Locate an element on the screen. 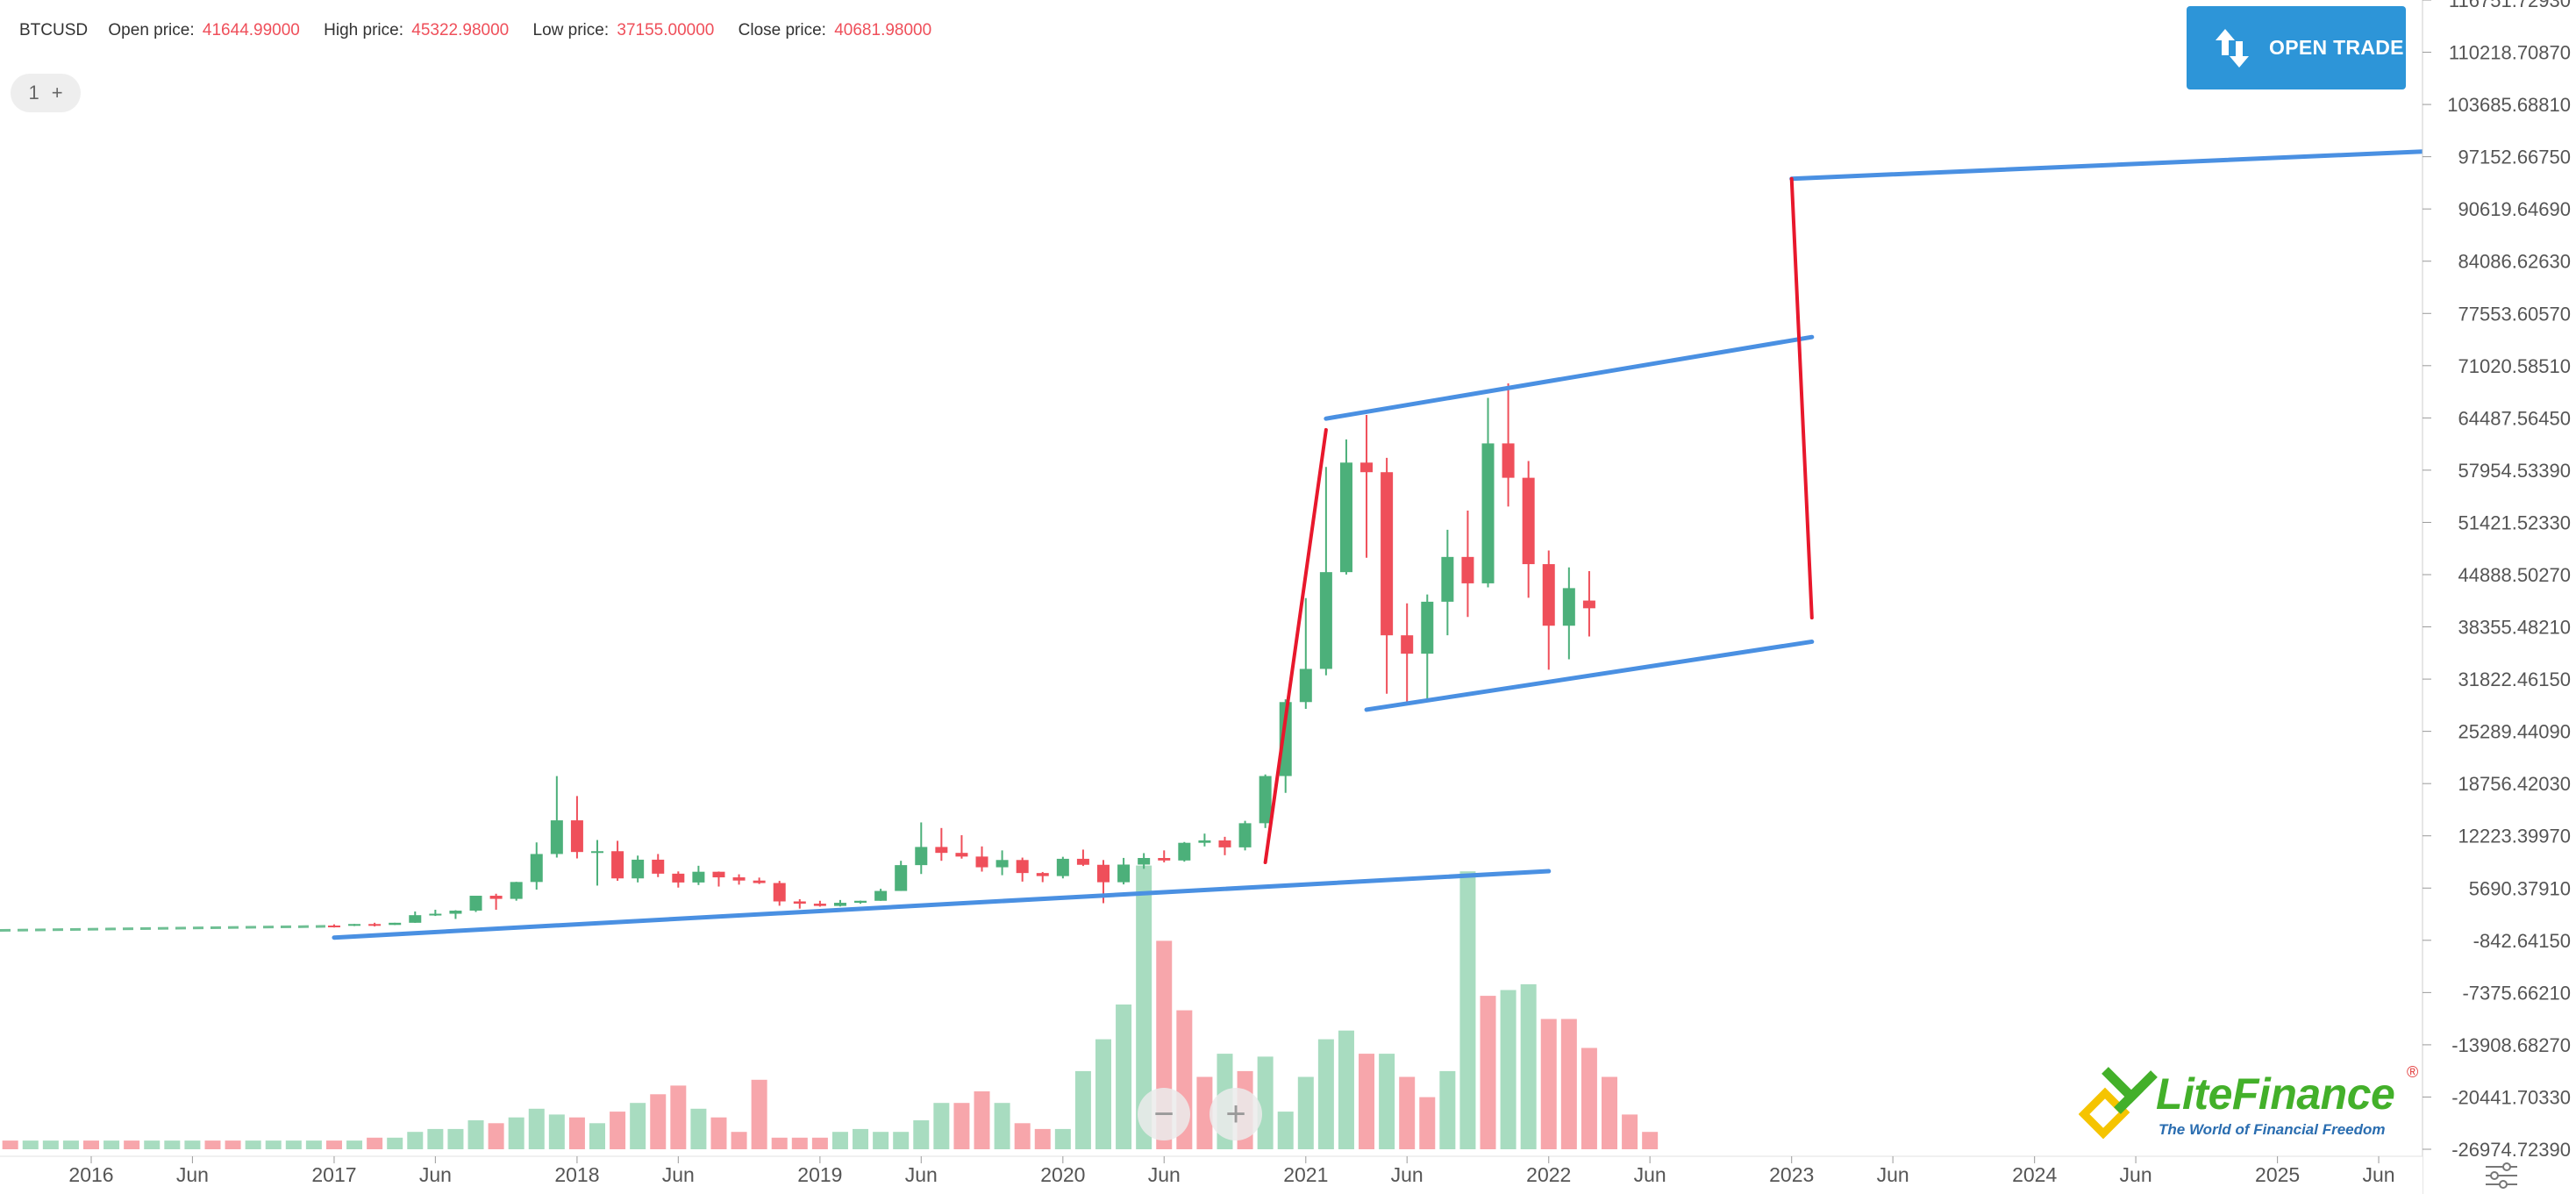 This screenshot has width=2576, height=1194. time-tick-label: 2019 is located at coordinates (820, 1174).